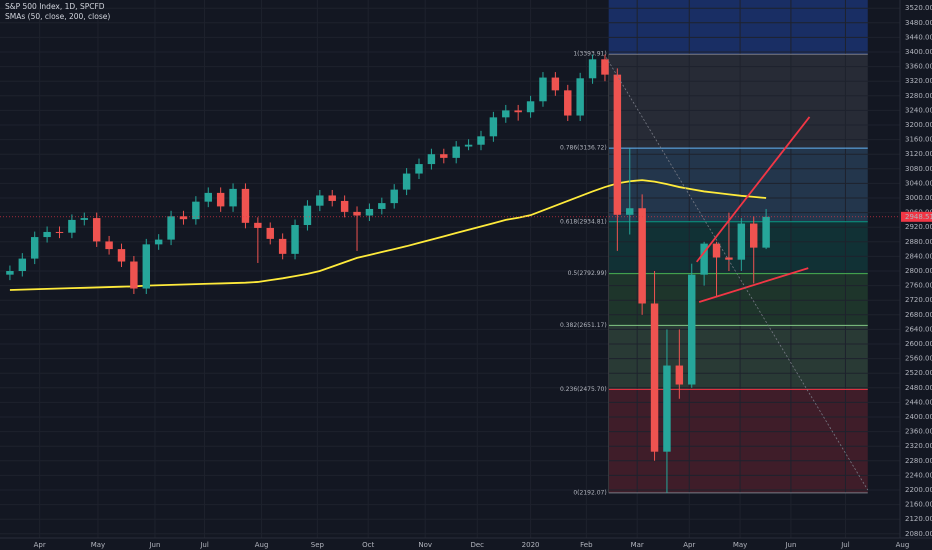 The width and height of the screenshot is (932, 550). I want to click on y-tick-label: 3200.00, so click(918, 125).